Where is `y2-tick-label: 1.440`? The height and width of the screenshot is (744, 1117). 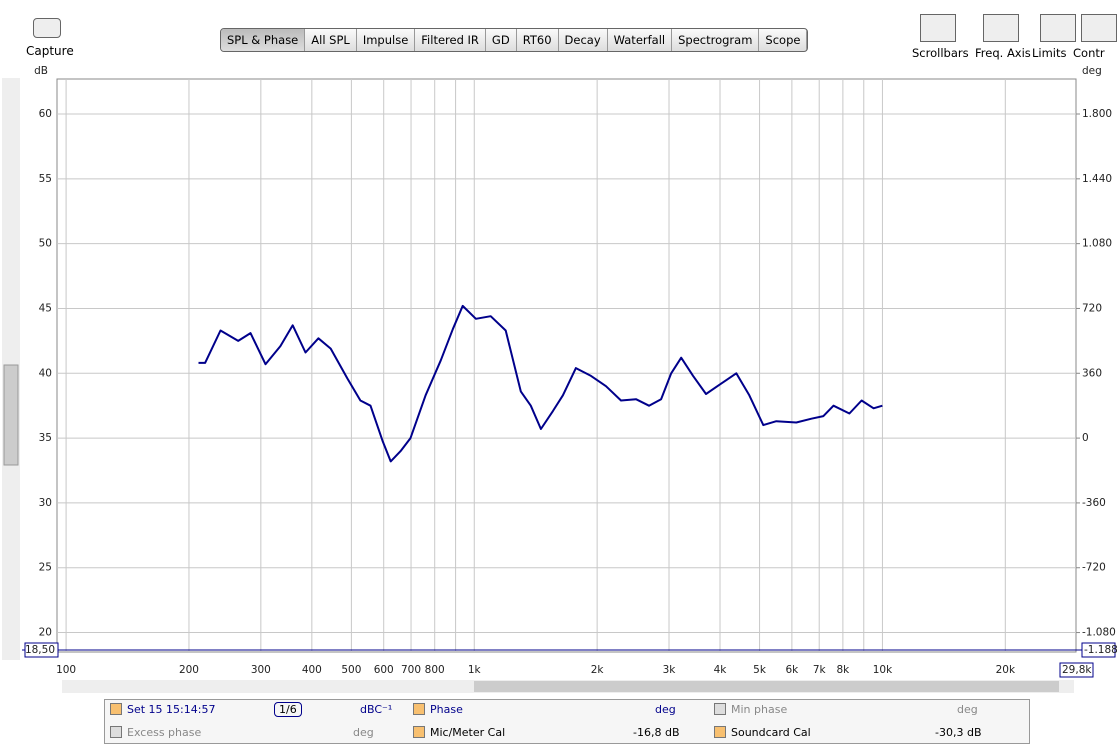
y2-tick-label: 1.440 is located at coordinates (1097, 179).